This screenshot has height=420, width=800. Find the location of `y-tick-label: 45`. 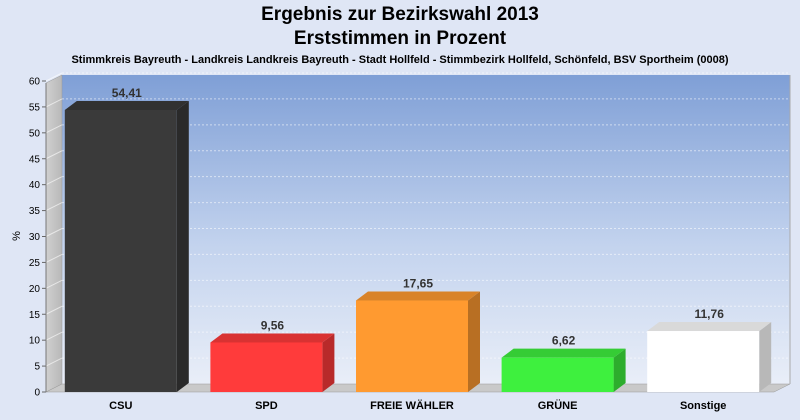

y-tick-label: 45 is located at coordinates (35, 159).